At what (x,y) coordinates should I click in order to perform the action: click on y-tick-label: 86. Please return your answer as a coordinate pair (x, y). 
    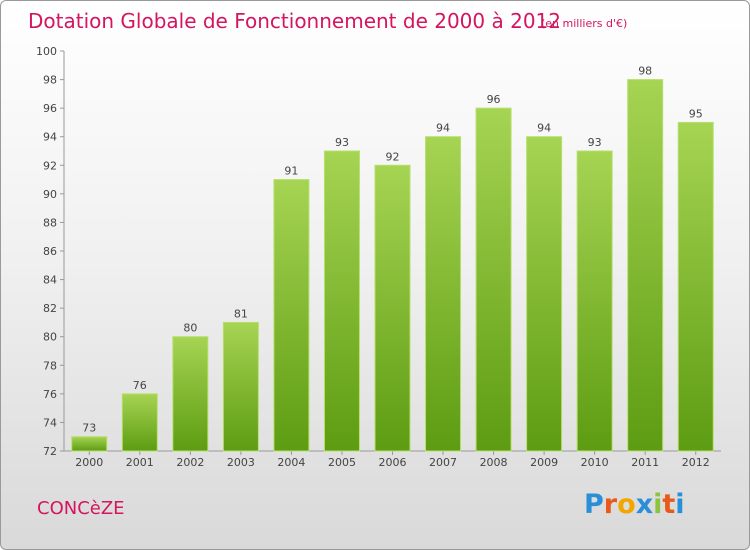
    Looking at the image, I should click on (50, 251).